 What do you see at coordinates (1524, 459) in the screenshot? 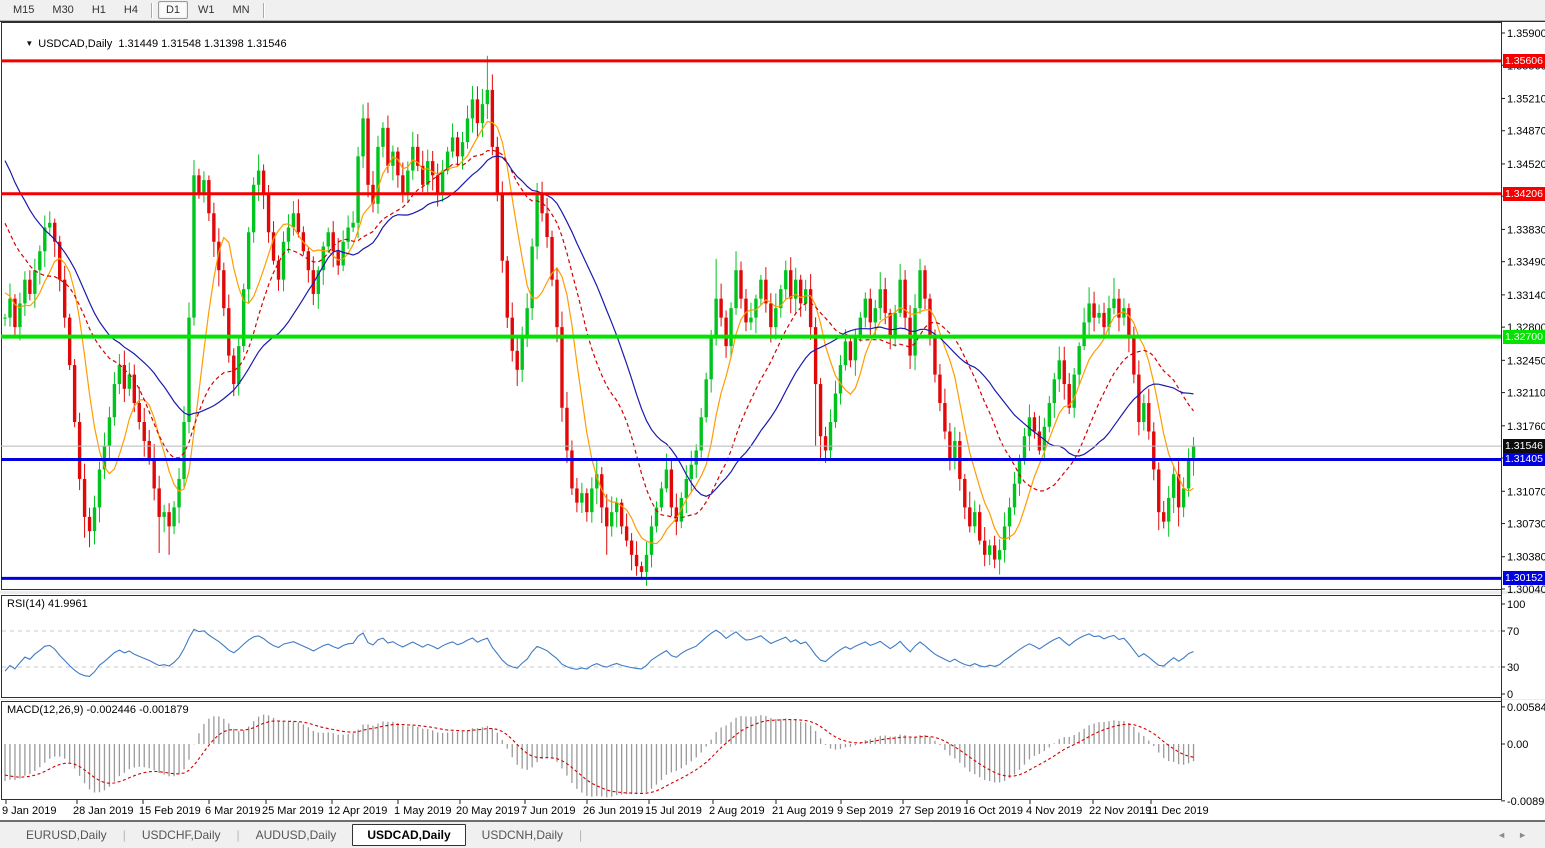
I see `price-badge-1.31405: 1.31405` at bounding box center [1524, 459].